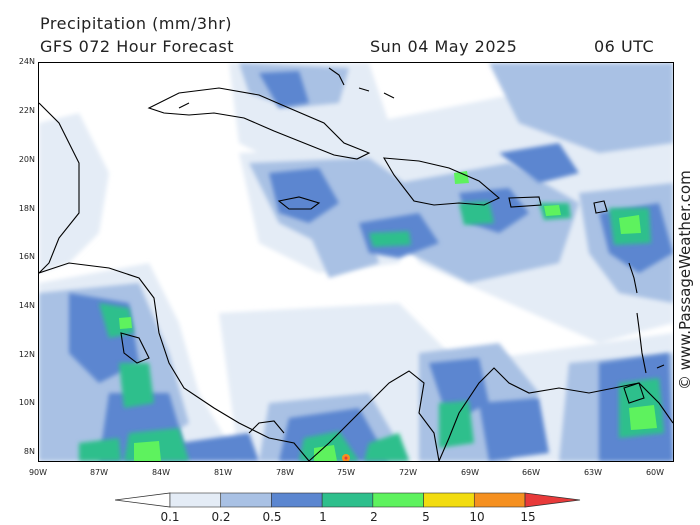 This screenshot has width=700, height=525. What do you see at coordinates (26, 110) in the screenshot?
I see `lat-label: 22N` at bounding box center [26, 110].